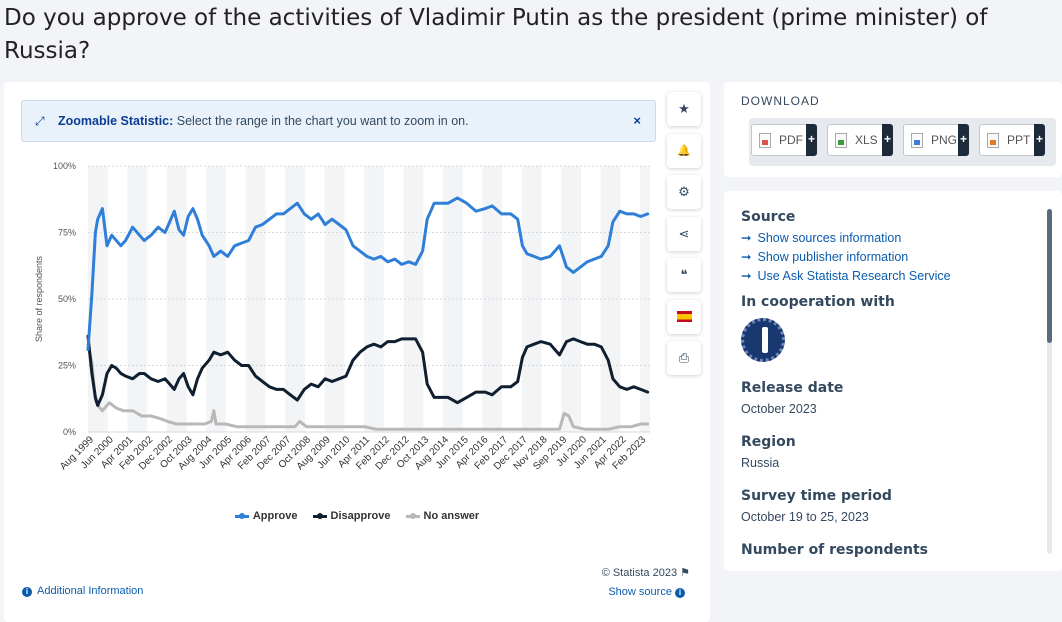  Describe the element at coordinates (684, 192) in the screenshot. I see `gear-icon: ⚙` at that location.